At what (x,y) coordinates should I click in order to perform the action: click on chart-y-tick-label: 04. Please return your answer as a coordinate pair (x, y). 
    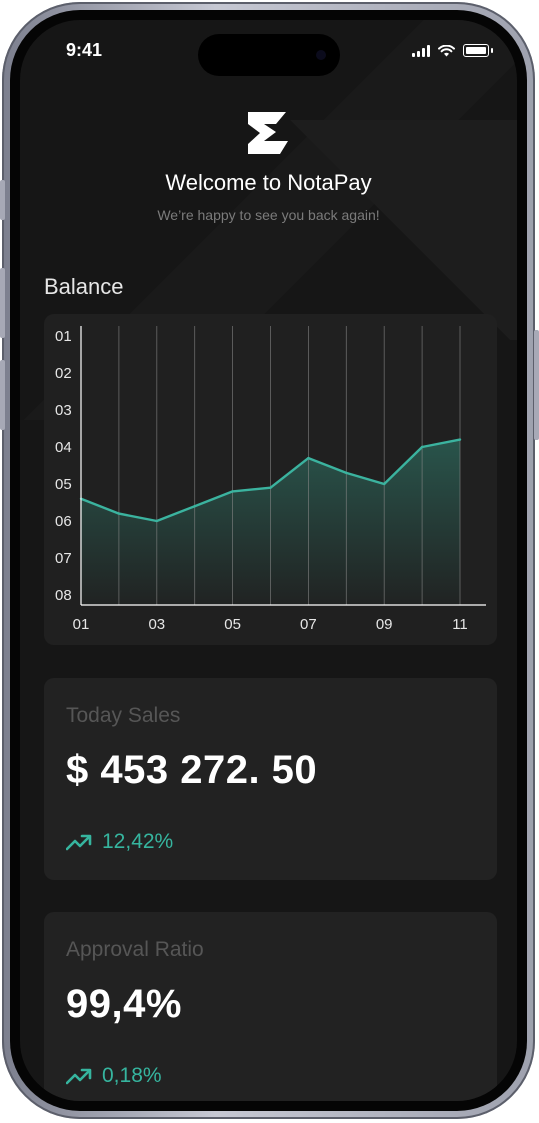
    Looking at the image, I should click on (63, 447).